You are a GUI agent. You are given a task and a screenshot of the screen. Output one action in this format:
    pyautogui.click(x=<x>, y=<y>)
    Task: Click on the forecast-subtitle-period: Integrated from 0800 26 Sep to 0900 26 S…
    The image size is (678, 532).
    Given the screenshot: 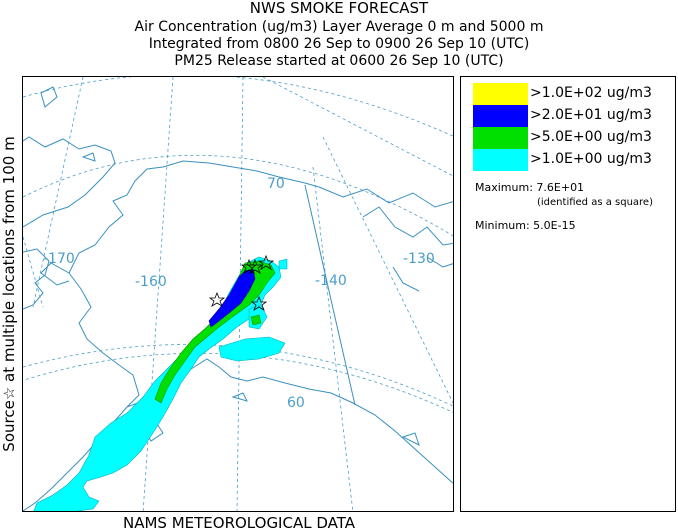 What is the action you would take?
    pyautogui.click(x=339, y=44)
    